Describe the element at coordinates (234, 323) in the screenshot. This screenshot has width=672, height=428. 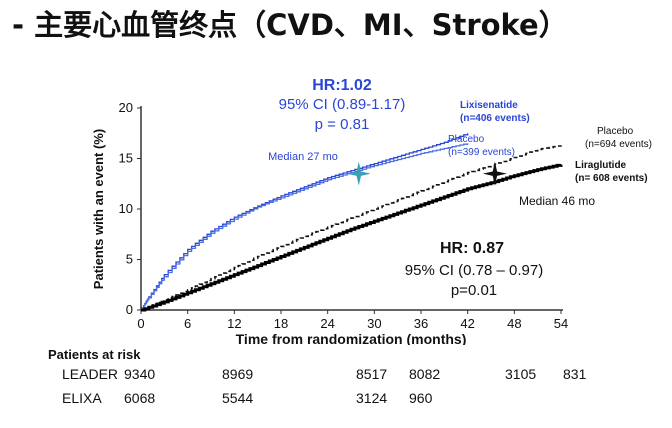
I see `x-tick-label: 12` at that location.